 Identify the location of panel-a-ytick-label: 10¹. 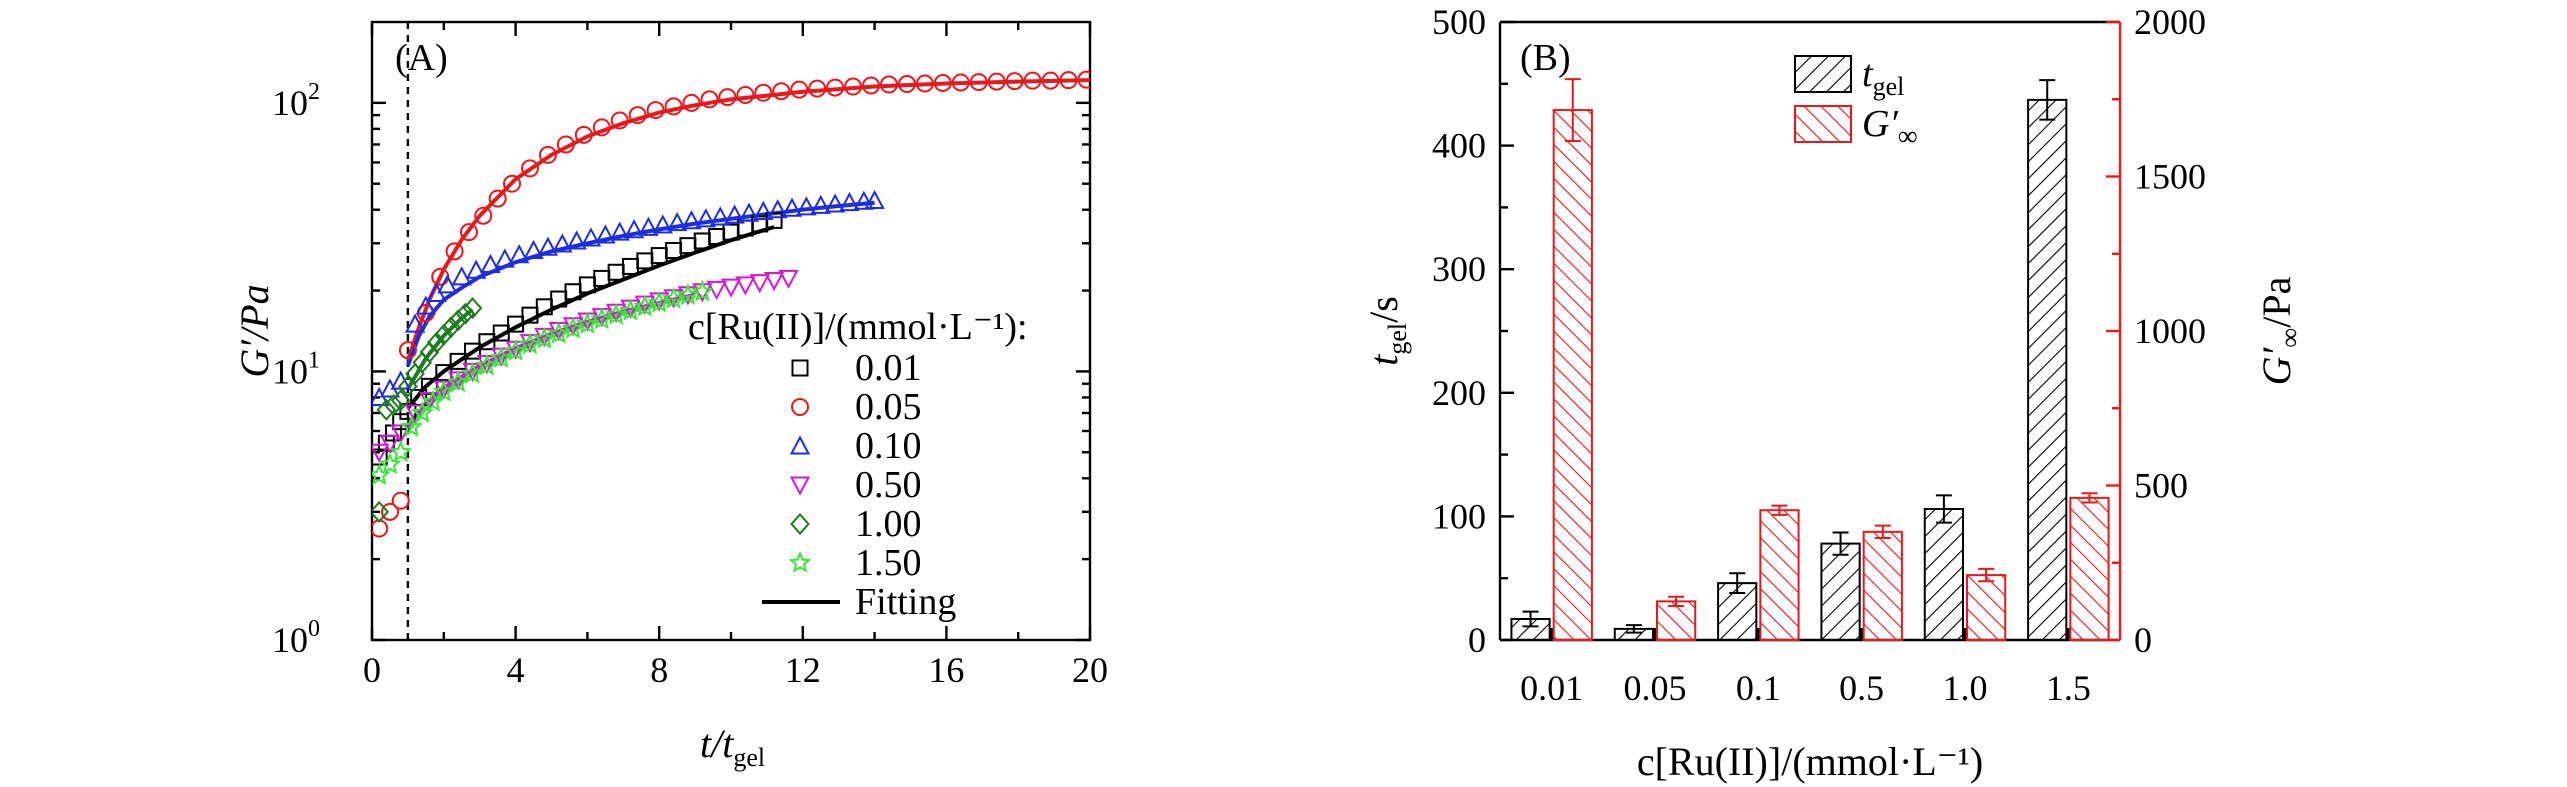
(296, 369).